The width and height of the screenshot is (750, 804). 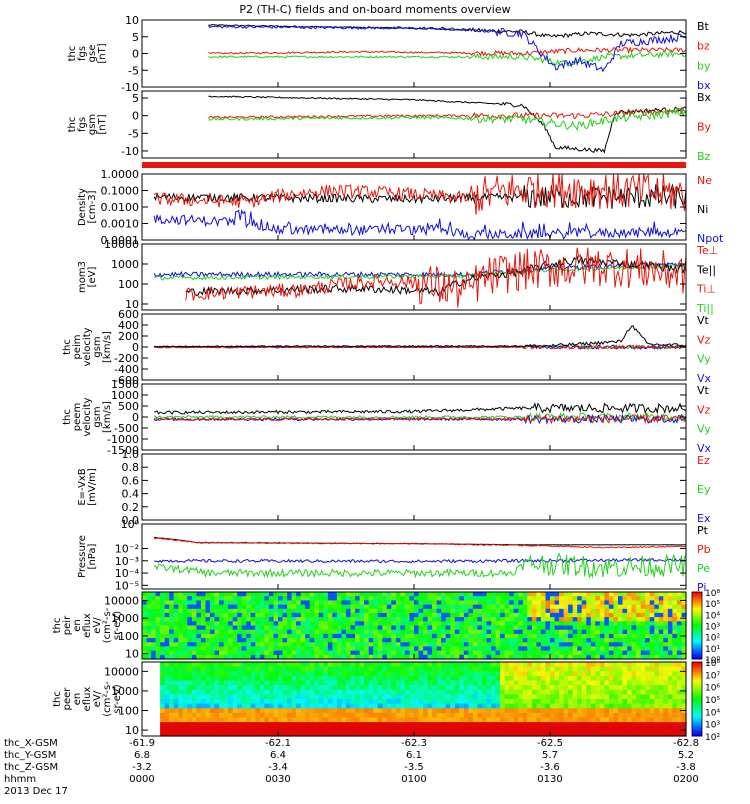 I want to click on colorbar-label: 10⁰, so click(x=712, y=661).